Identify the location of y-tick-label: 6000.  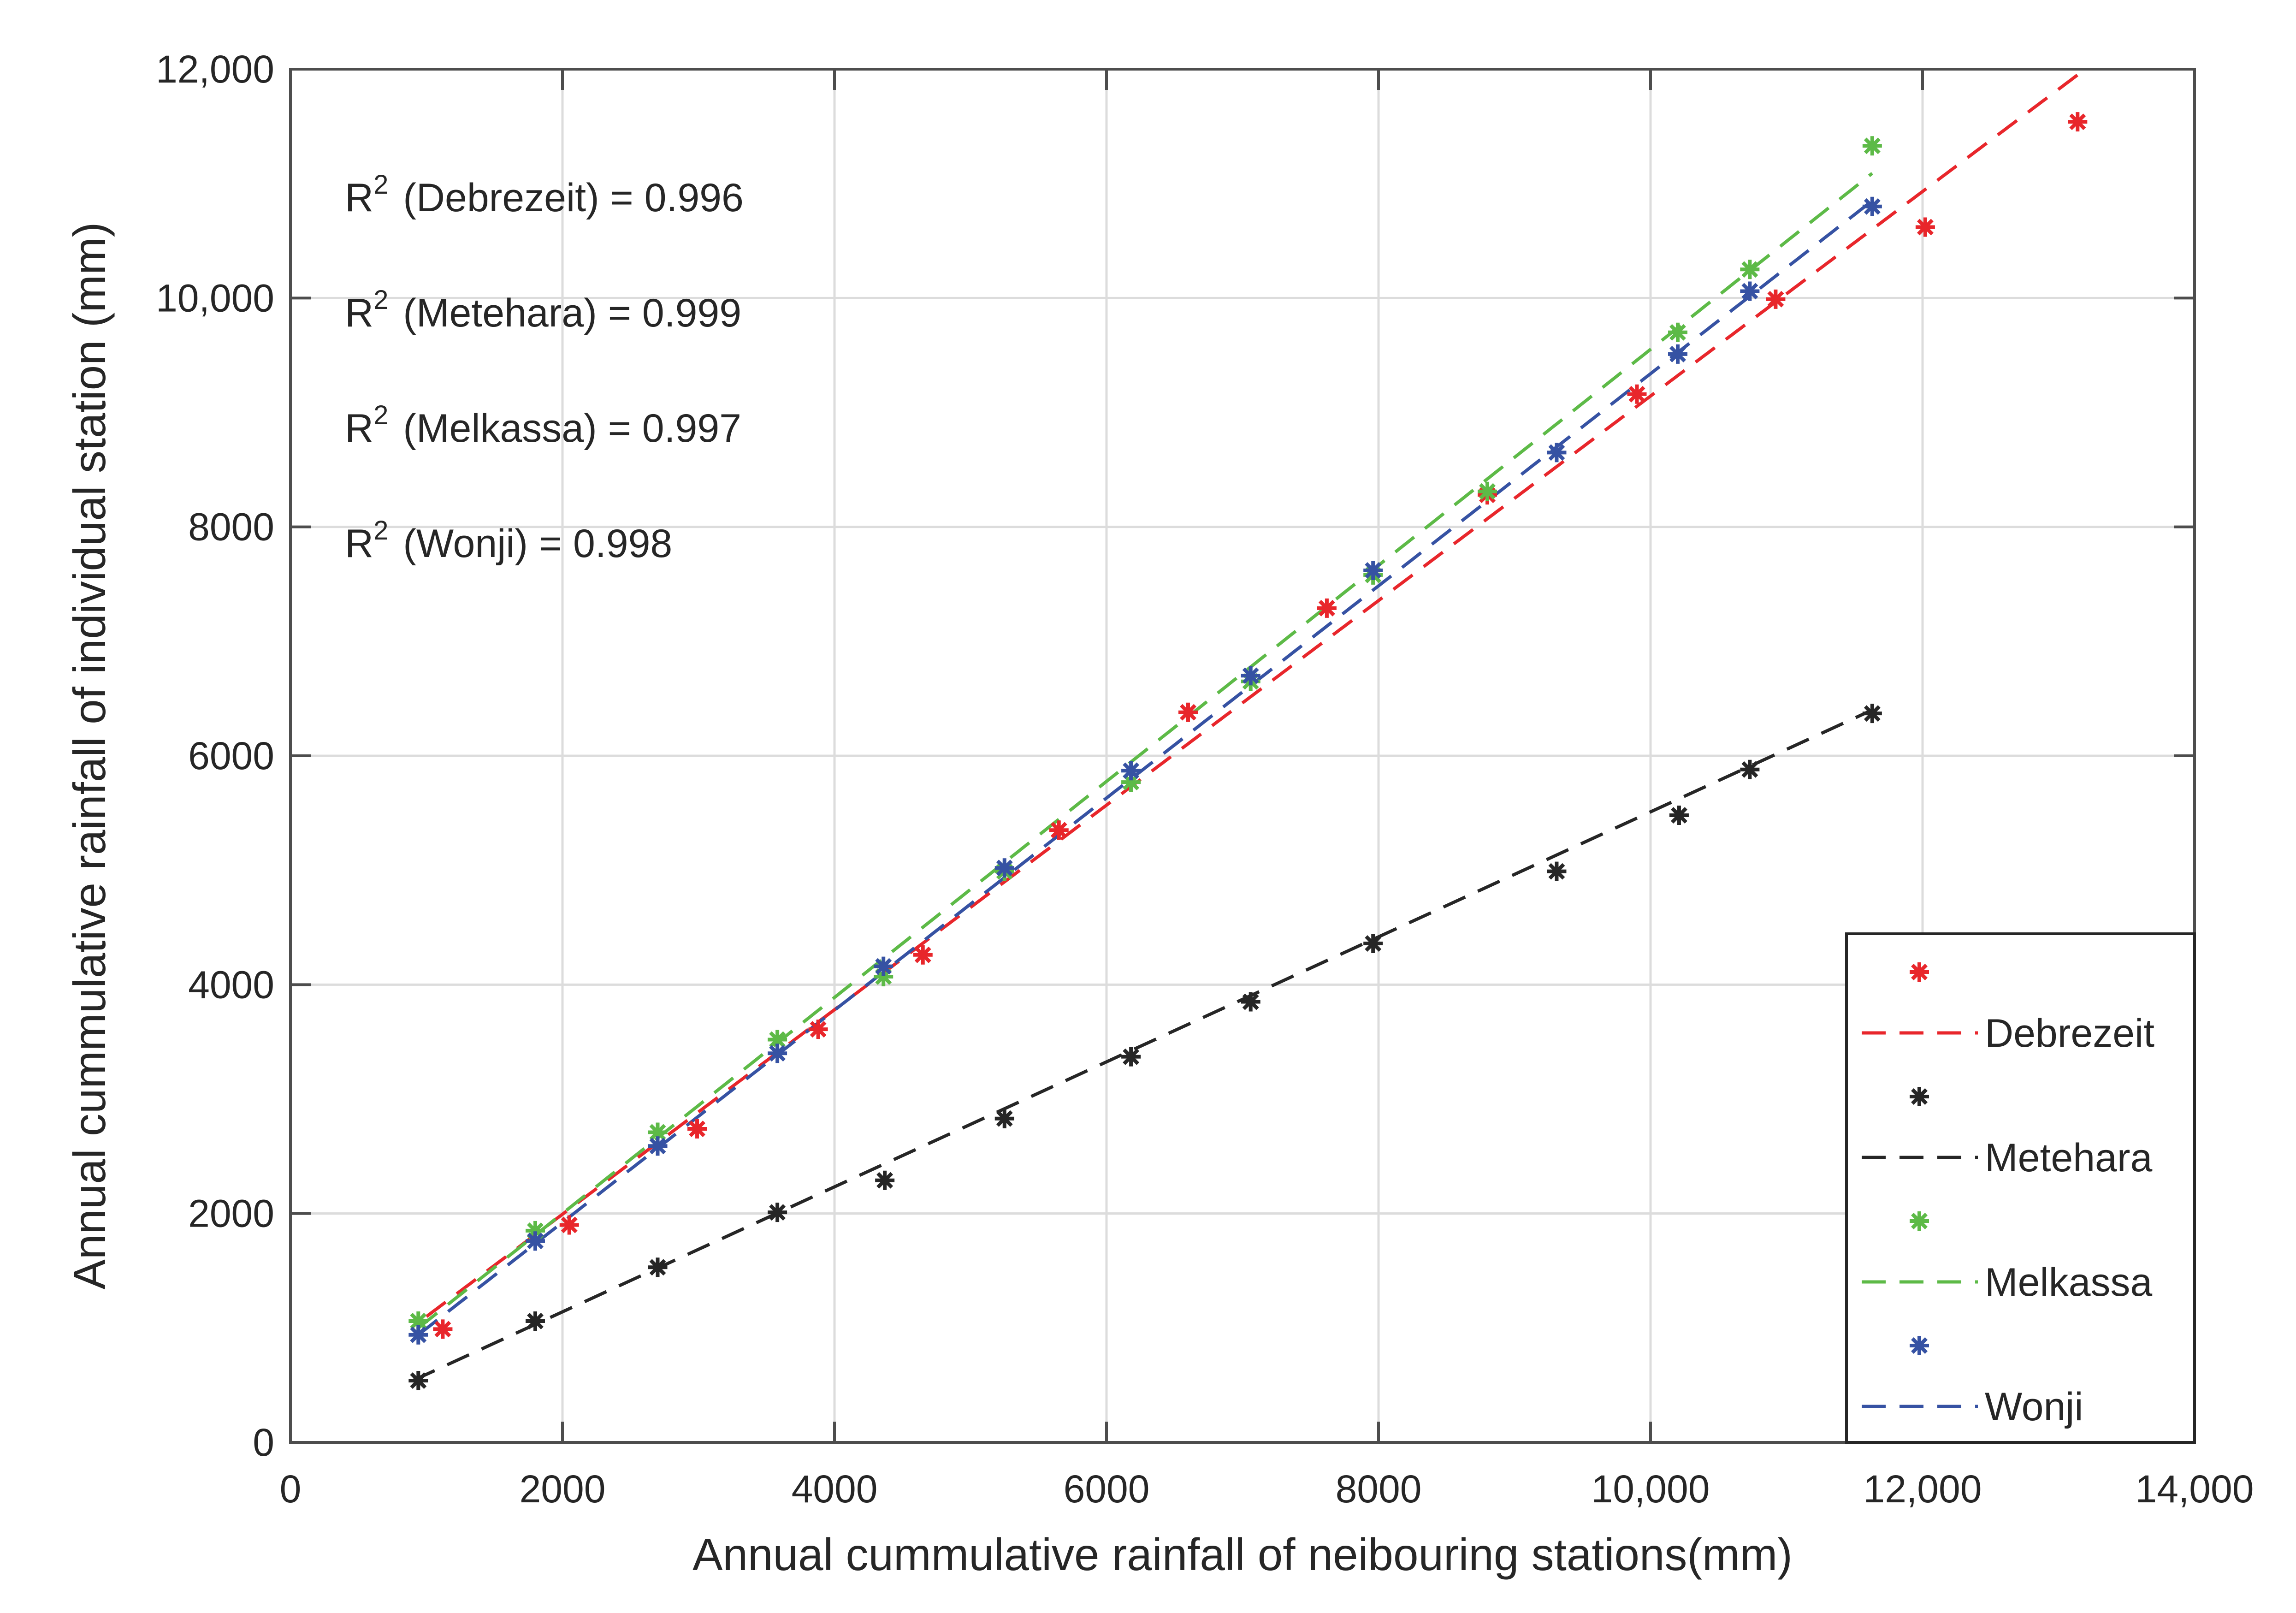
(231, 755).